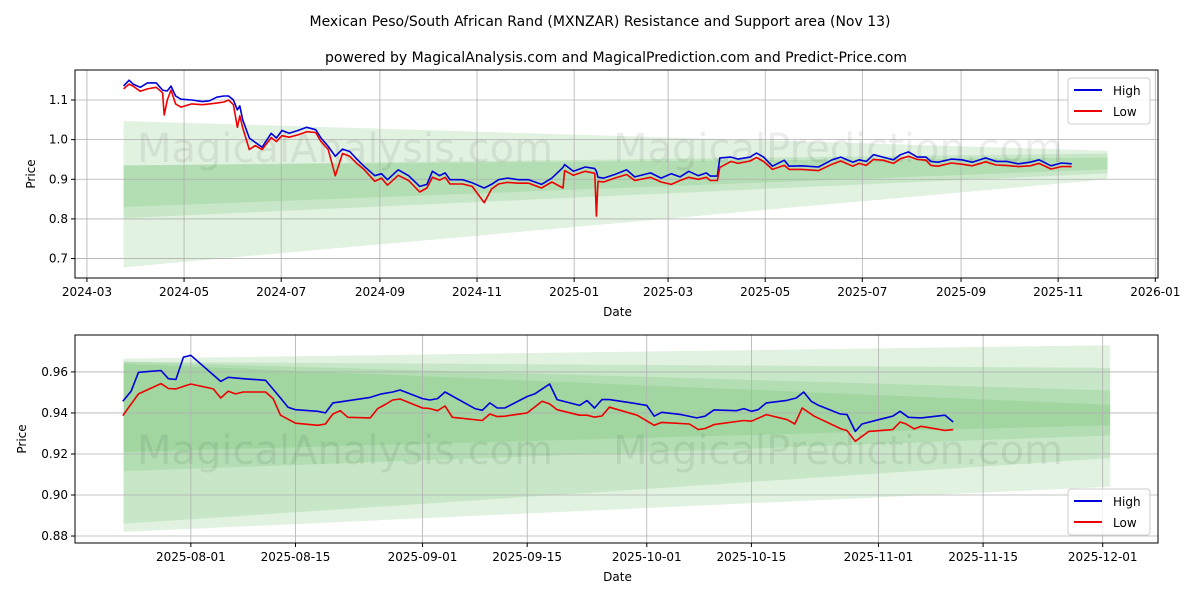 The width and height of the screenshot is (1200, 600). I want to click on x-tick-label: 2025-08-15, so click(296, 557).